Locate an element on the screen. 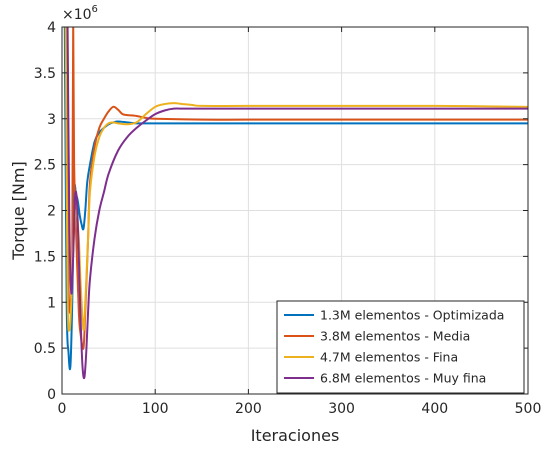 The height and width of the screenshot is (452, 550). legend-entry: 3.8M elementos - Media is located at coordinates (395, 336).